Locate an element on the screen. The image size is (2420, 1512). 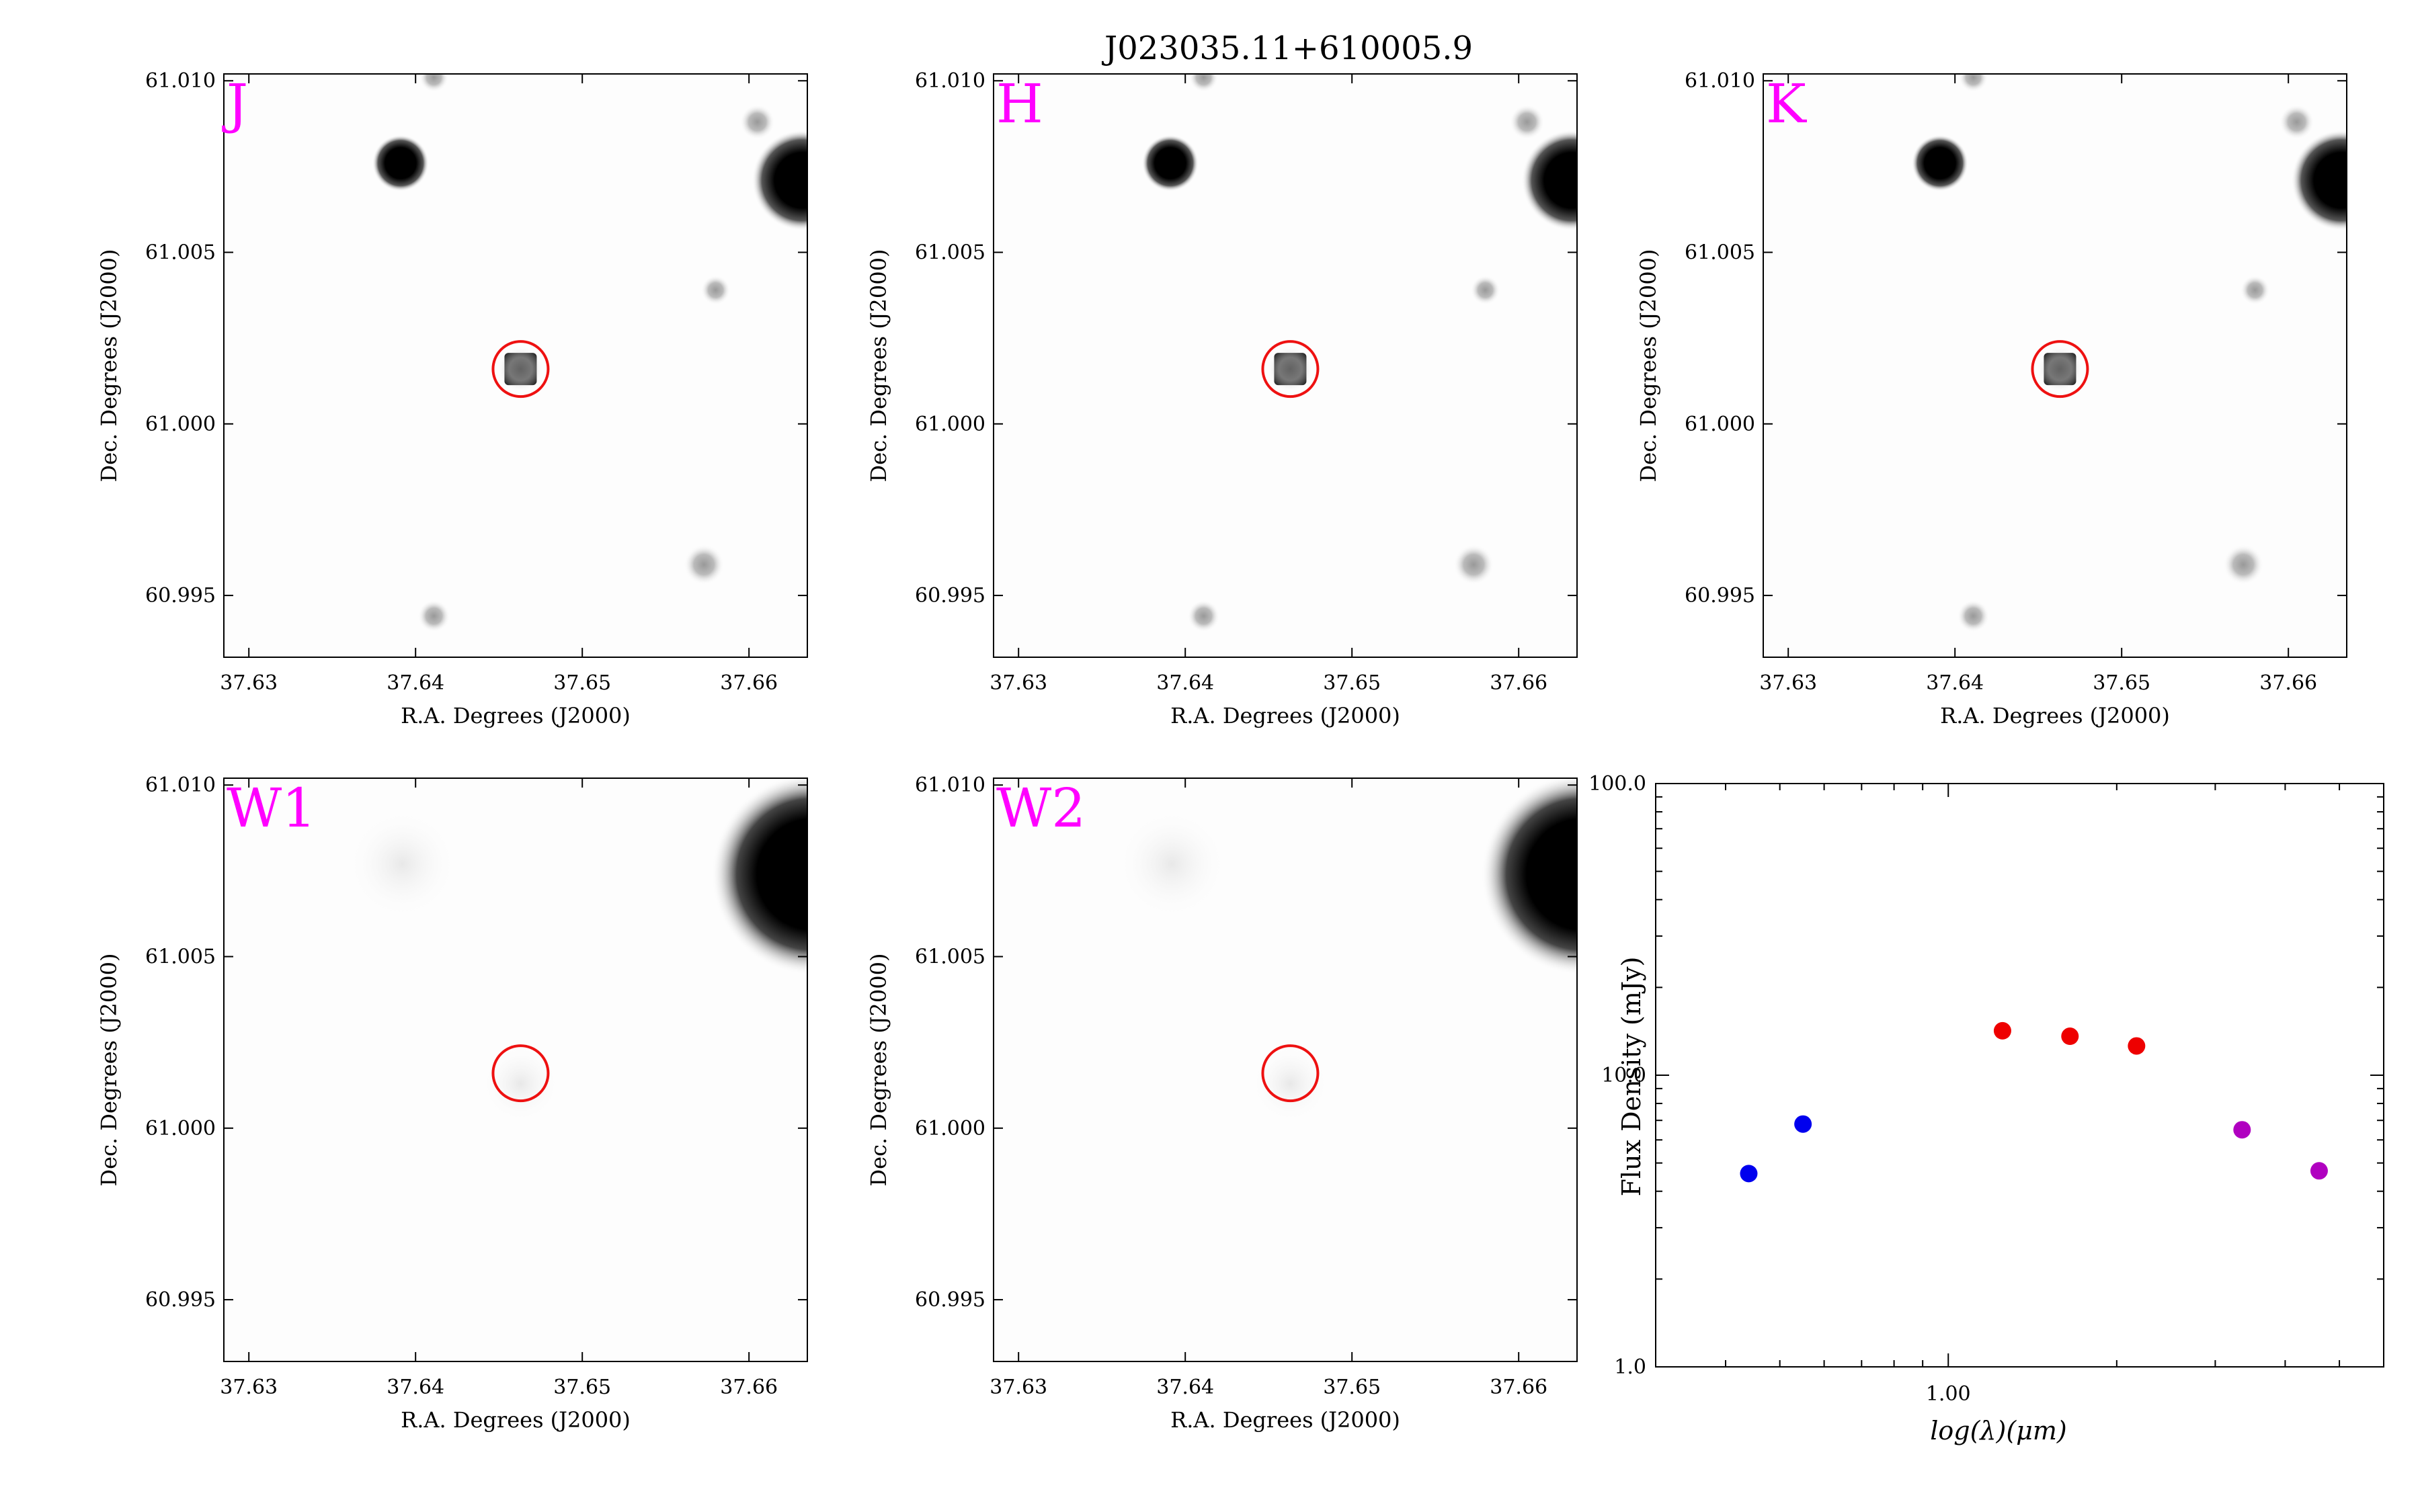
sed-ticks: 1.0 10.0 100.0 1.00 is located at coordinates (1986, 1089).